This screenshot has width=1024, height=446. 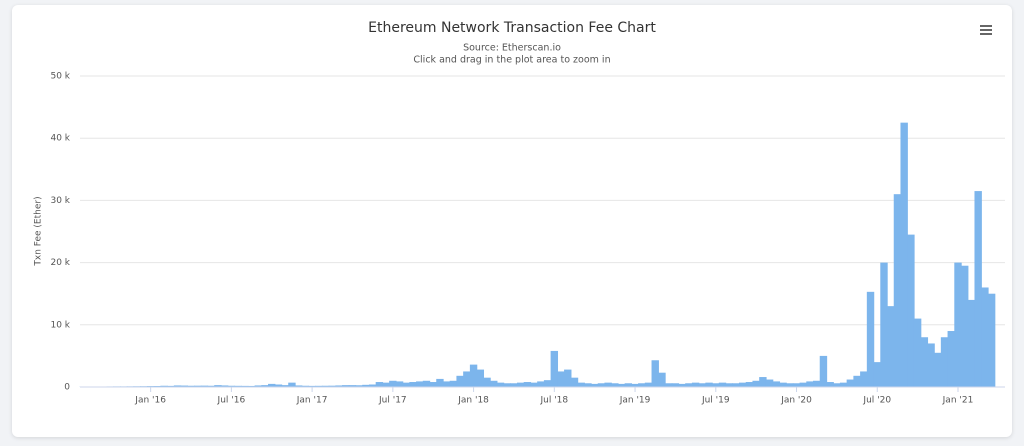 I want to click on x-tick-label: Jul '19, so click(x=715, y=401).